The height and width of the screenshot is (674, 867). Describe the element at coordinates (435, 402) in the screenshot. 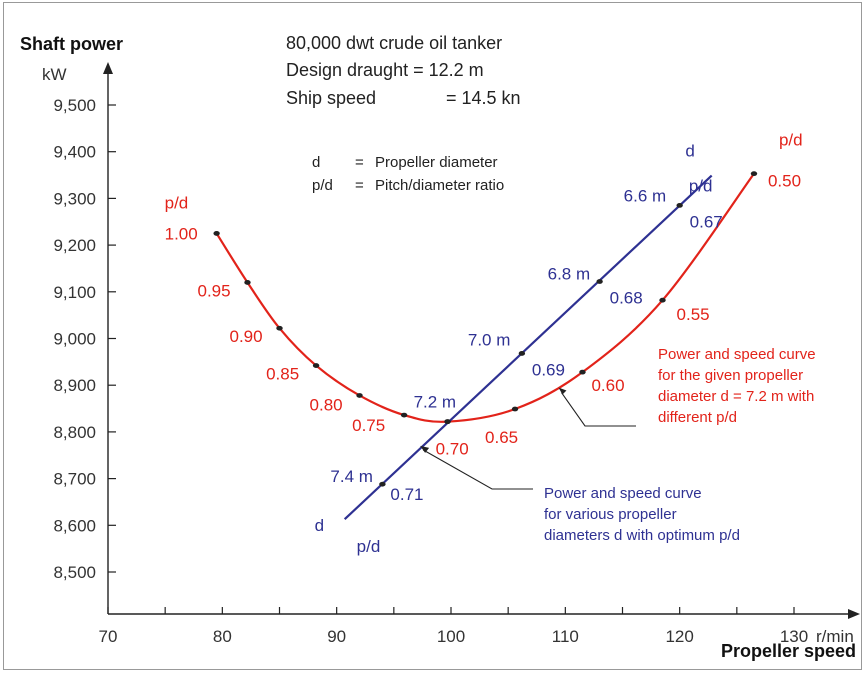

I see `blue-d-label: 7.2 m` at that location.